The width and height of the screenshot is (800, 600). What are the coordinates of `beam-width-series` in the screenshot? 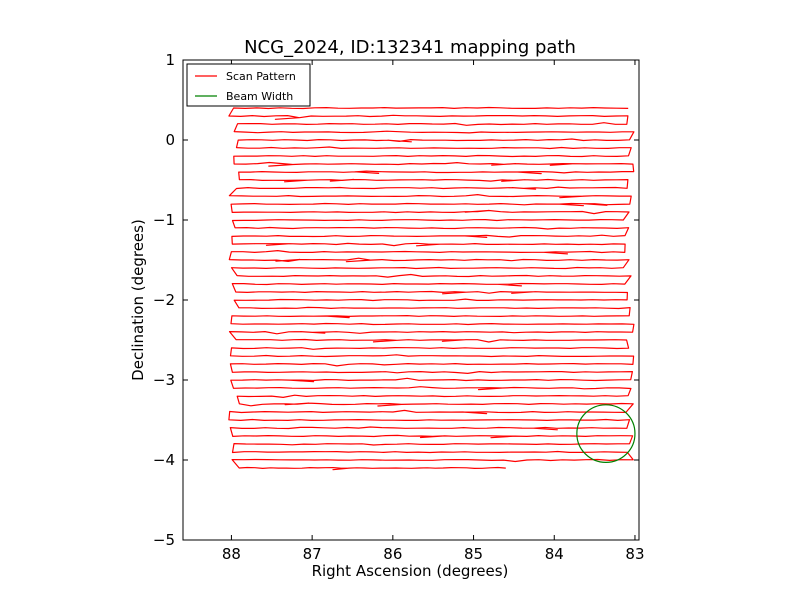 It's located at (606, 434).